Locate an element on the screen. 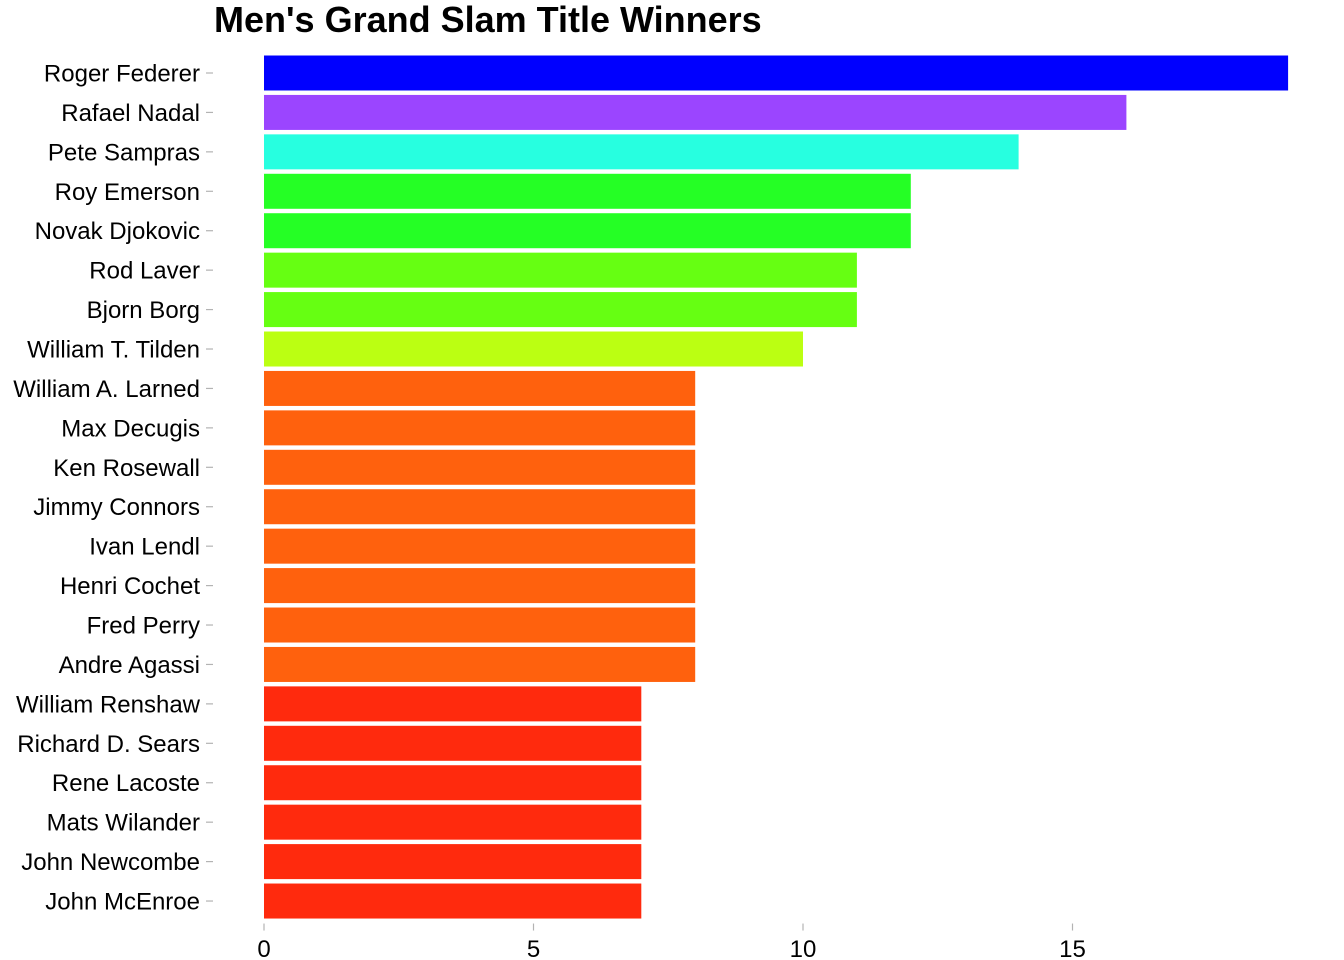 The width and height of the screenshot is (1344, 960). category-label-william-t-tilden: William T. Tilden is located at coordinates (113, 350).